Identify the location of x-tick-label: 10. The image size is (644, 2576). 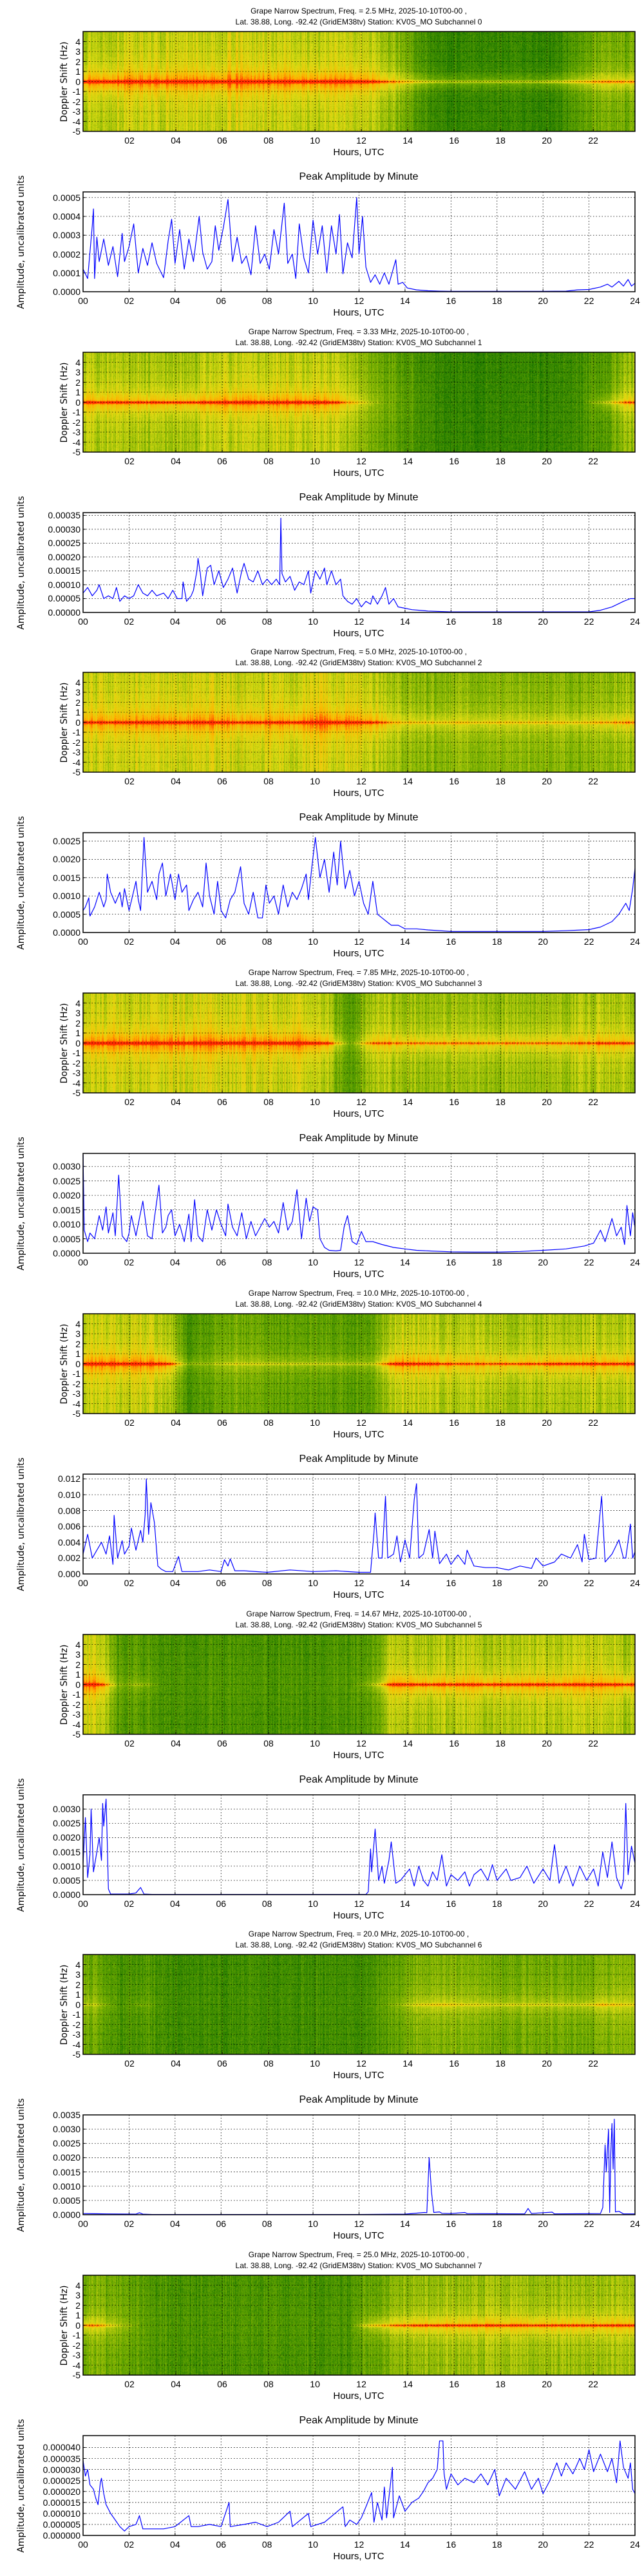
(315, 461).